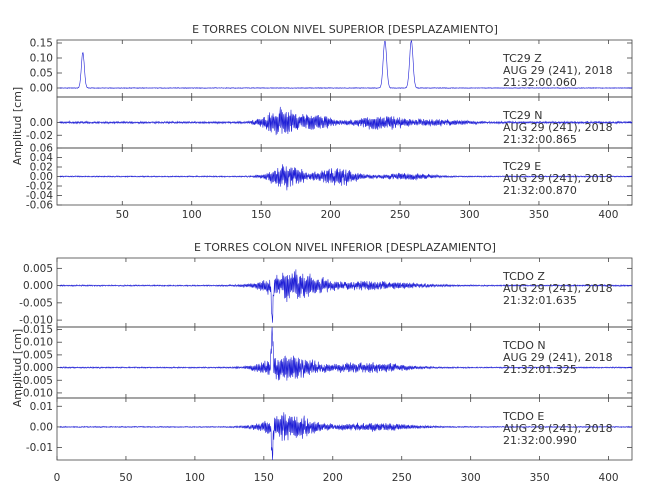 The image size is (650, 500). What do you see at coordinates (41, 168) in the screenshot?
I see `y-tick-label: 0.02` at bounding box center [41, 168].